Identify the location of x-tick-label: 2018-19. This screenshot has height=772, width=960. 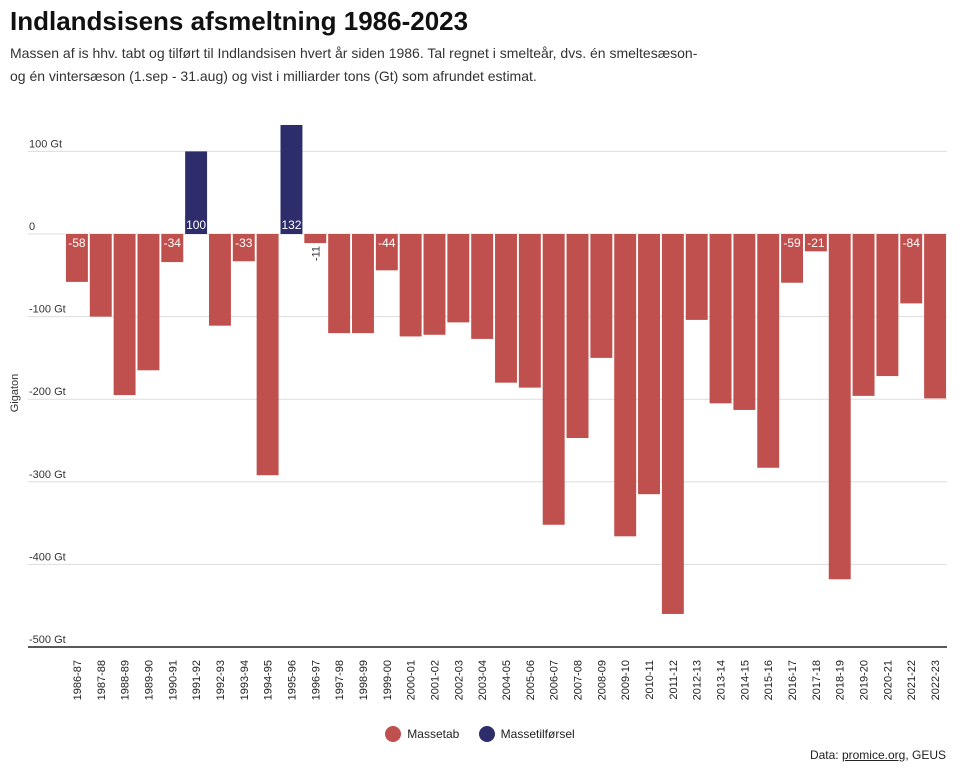
(841, 680).